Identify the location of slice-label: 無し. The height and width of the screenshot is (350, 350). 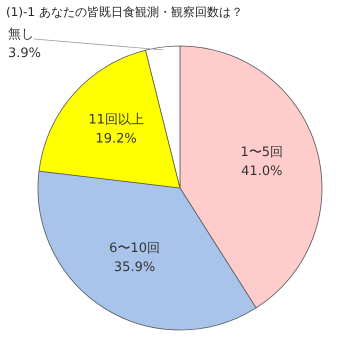
(21, 34).